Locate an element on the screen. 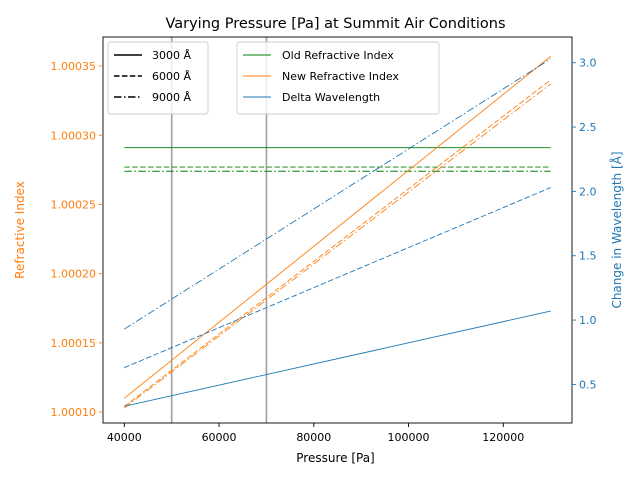  x-axis-label: Pressure [Pa] is located at coordinates (335, 458).